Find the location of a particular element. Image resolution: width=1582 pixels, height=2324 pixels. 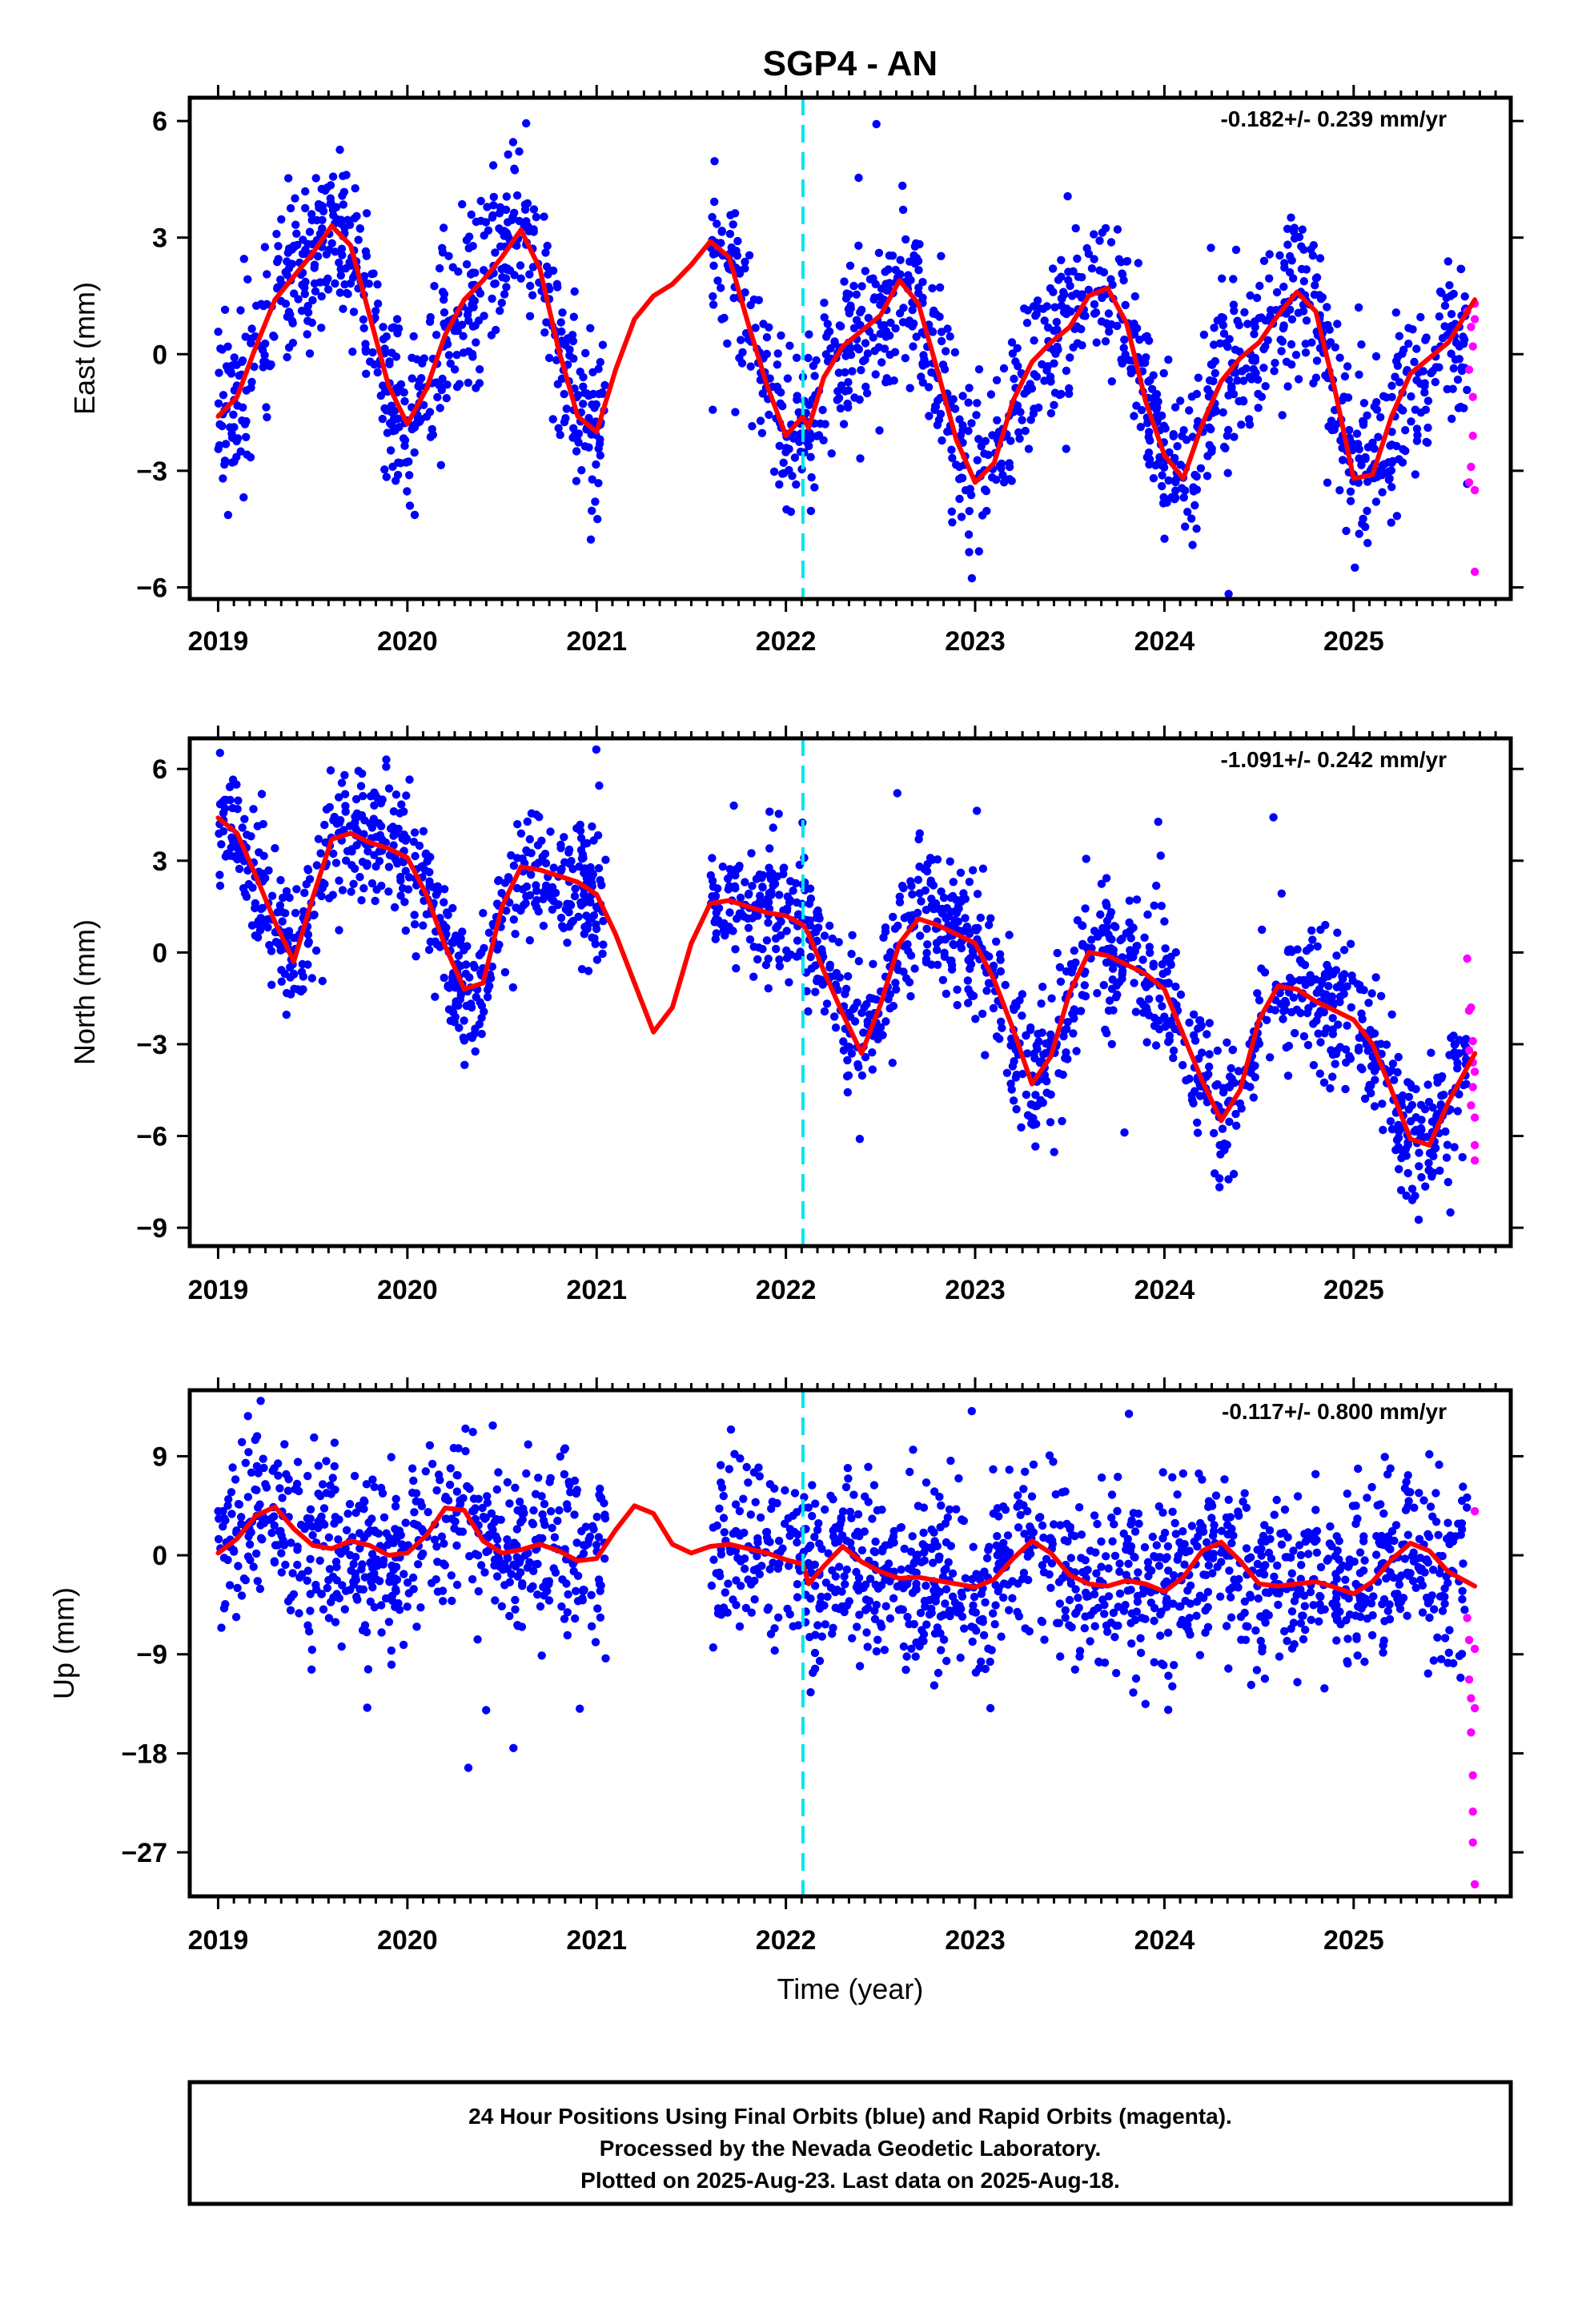

x-tick-label: 2023 is located at coordinates (976, 641).